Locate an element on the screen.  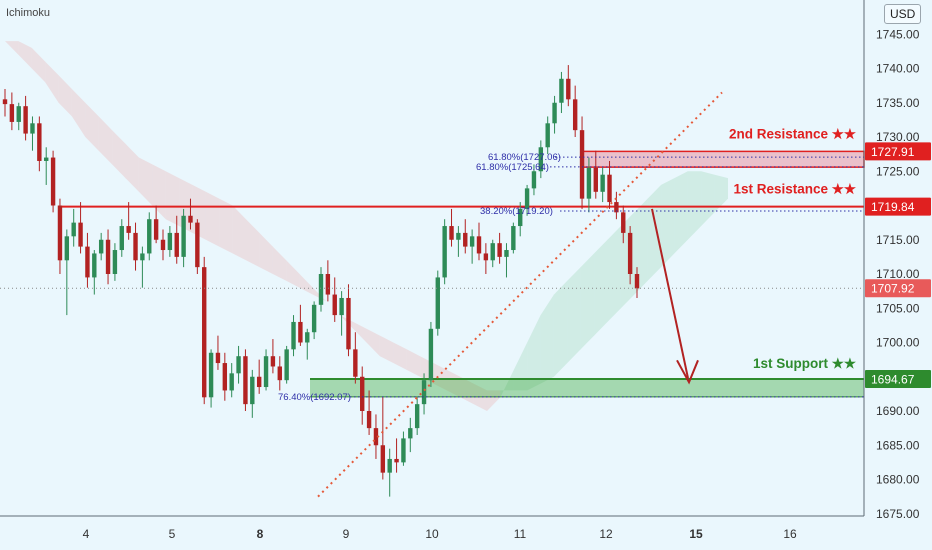
currency-label: USD is located at coordinates (903, 14).